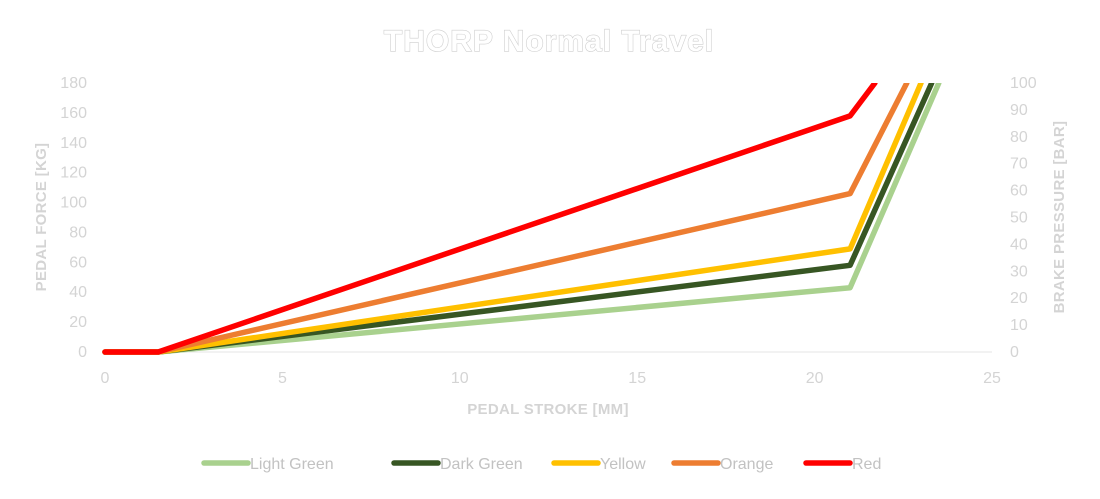 The height and width of the screenshot is (499, 1100). I want to click on y2-axis-label: BRAKE PRESSURE [BAR], so click(1059, 217).